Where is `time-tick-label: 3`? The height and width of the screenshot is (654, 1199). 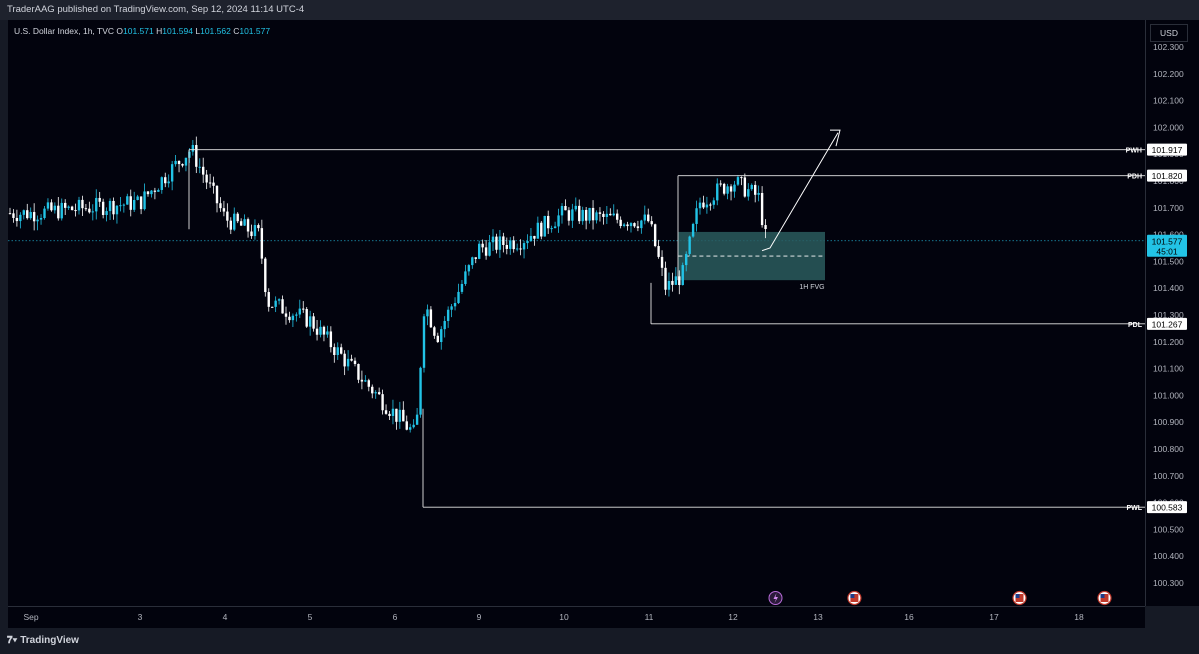 time-tick-label: 3 is located at coordinates (140, 617).